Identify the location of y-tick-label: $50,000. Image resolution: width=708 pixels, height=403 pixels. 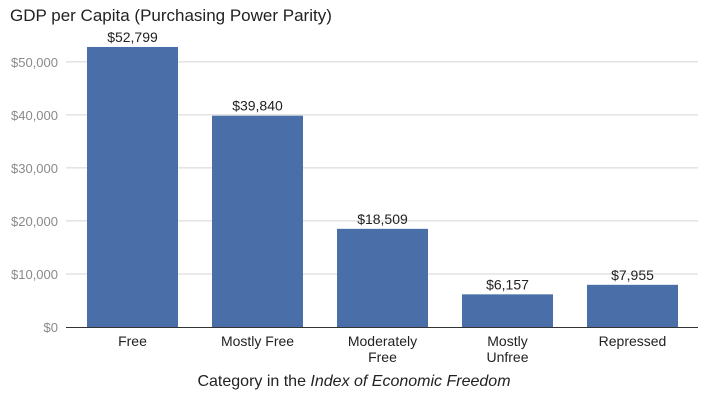
(34, 62).